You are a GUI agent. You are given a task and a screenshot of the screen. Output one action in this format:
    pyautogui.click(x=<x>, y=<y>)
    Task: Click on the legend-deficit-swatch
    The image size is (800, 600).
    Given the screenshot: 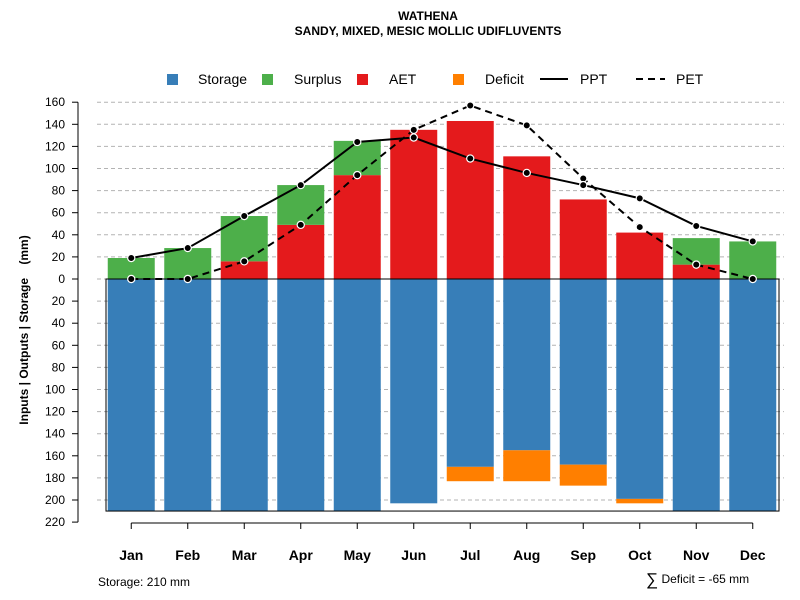 What is the action you would take?
    pyautogui.click(x=458, y=79)
    